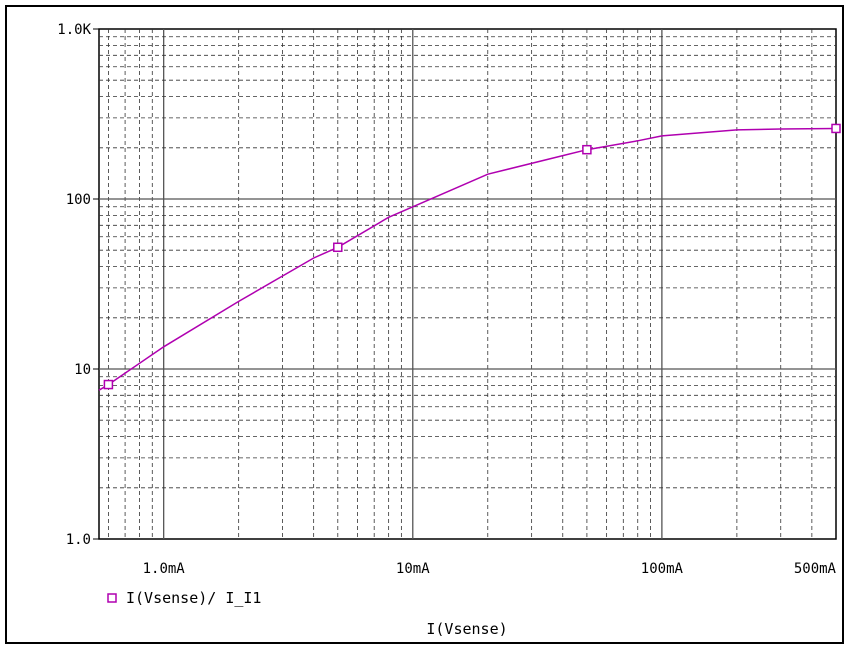 The height and width of the screenshot is (650, 851). I want to click on x-tick-label: 1.0mA, so click(164, 569).